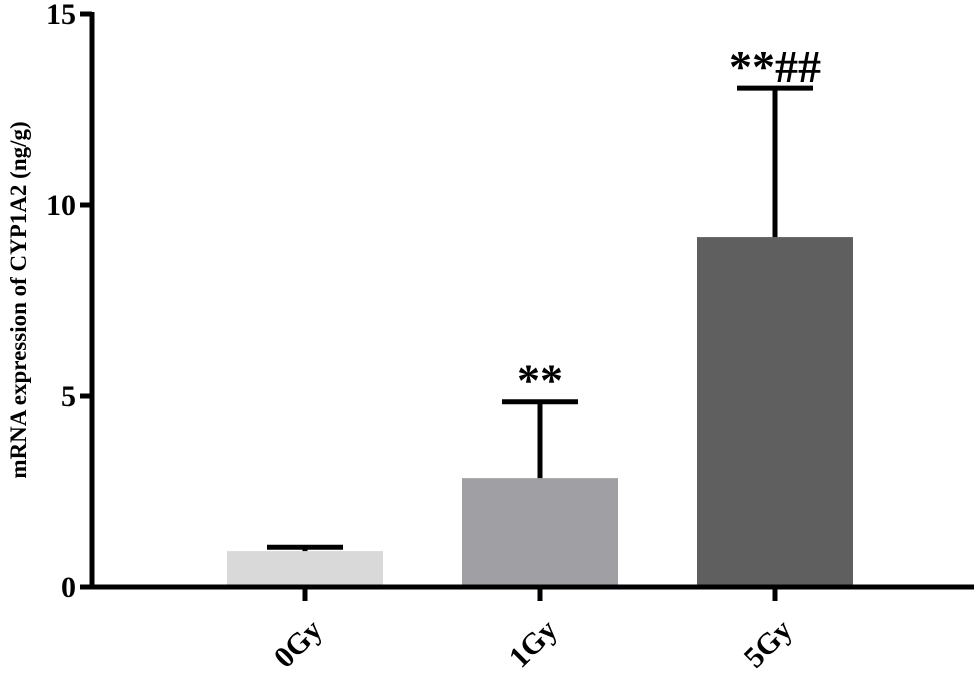 The width and height of the screenshot is (974, 689). Describe the element at coordinates (540, 380) in the screenshot. I see `annotation: **` at that location.